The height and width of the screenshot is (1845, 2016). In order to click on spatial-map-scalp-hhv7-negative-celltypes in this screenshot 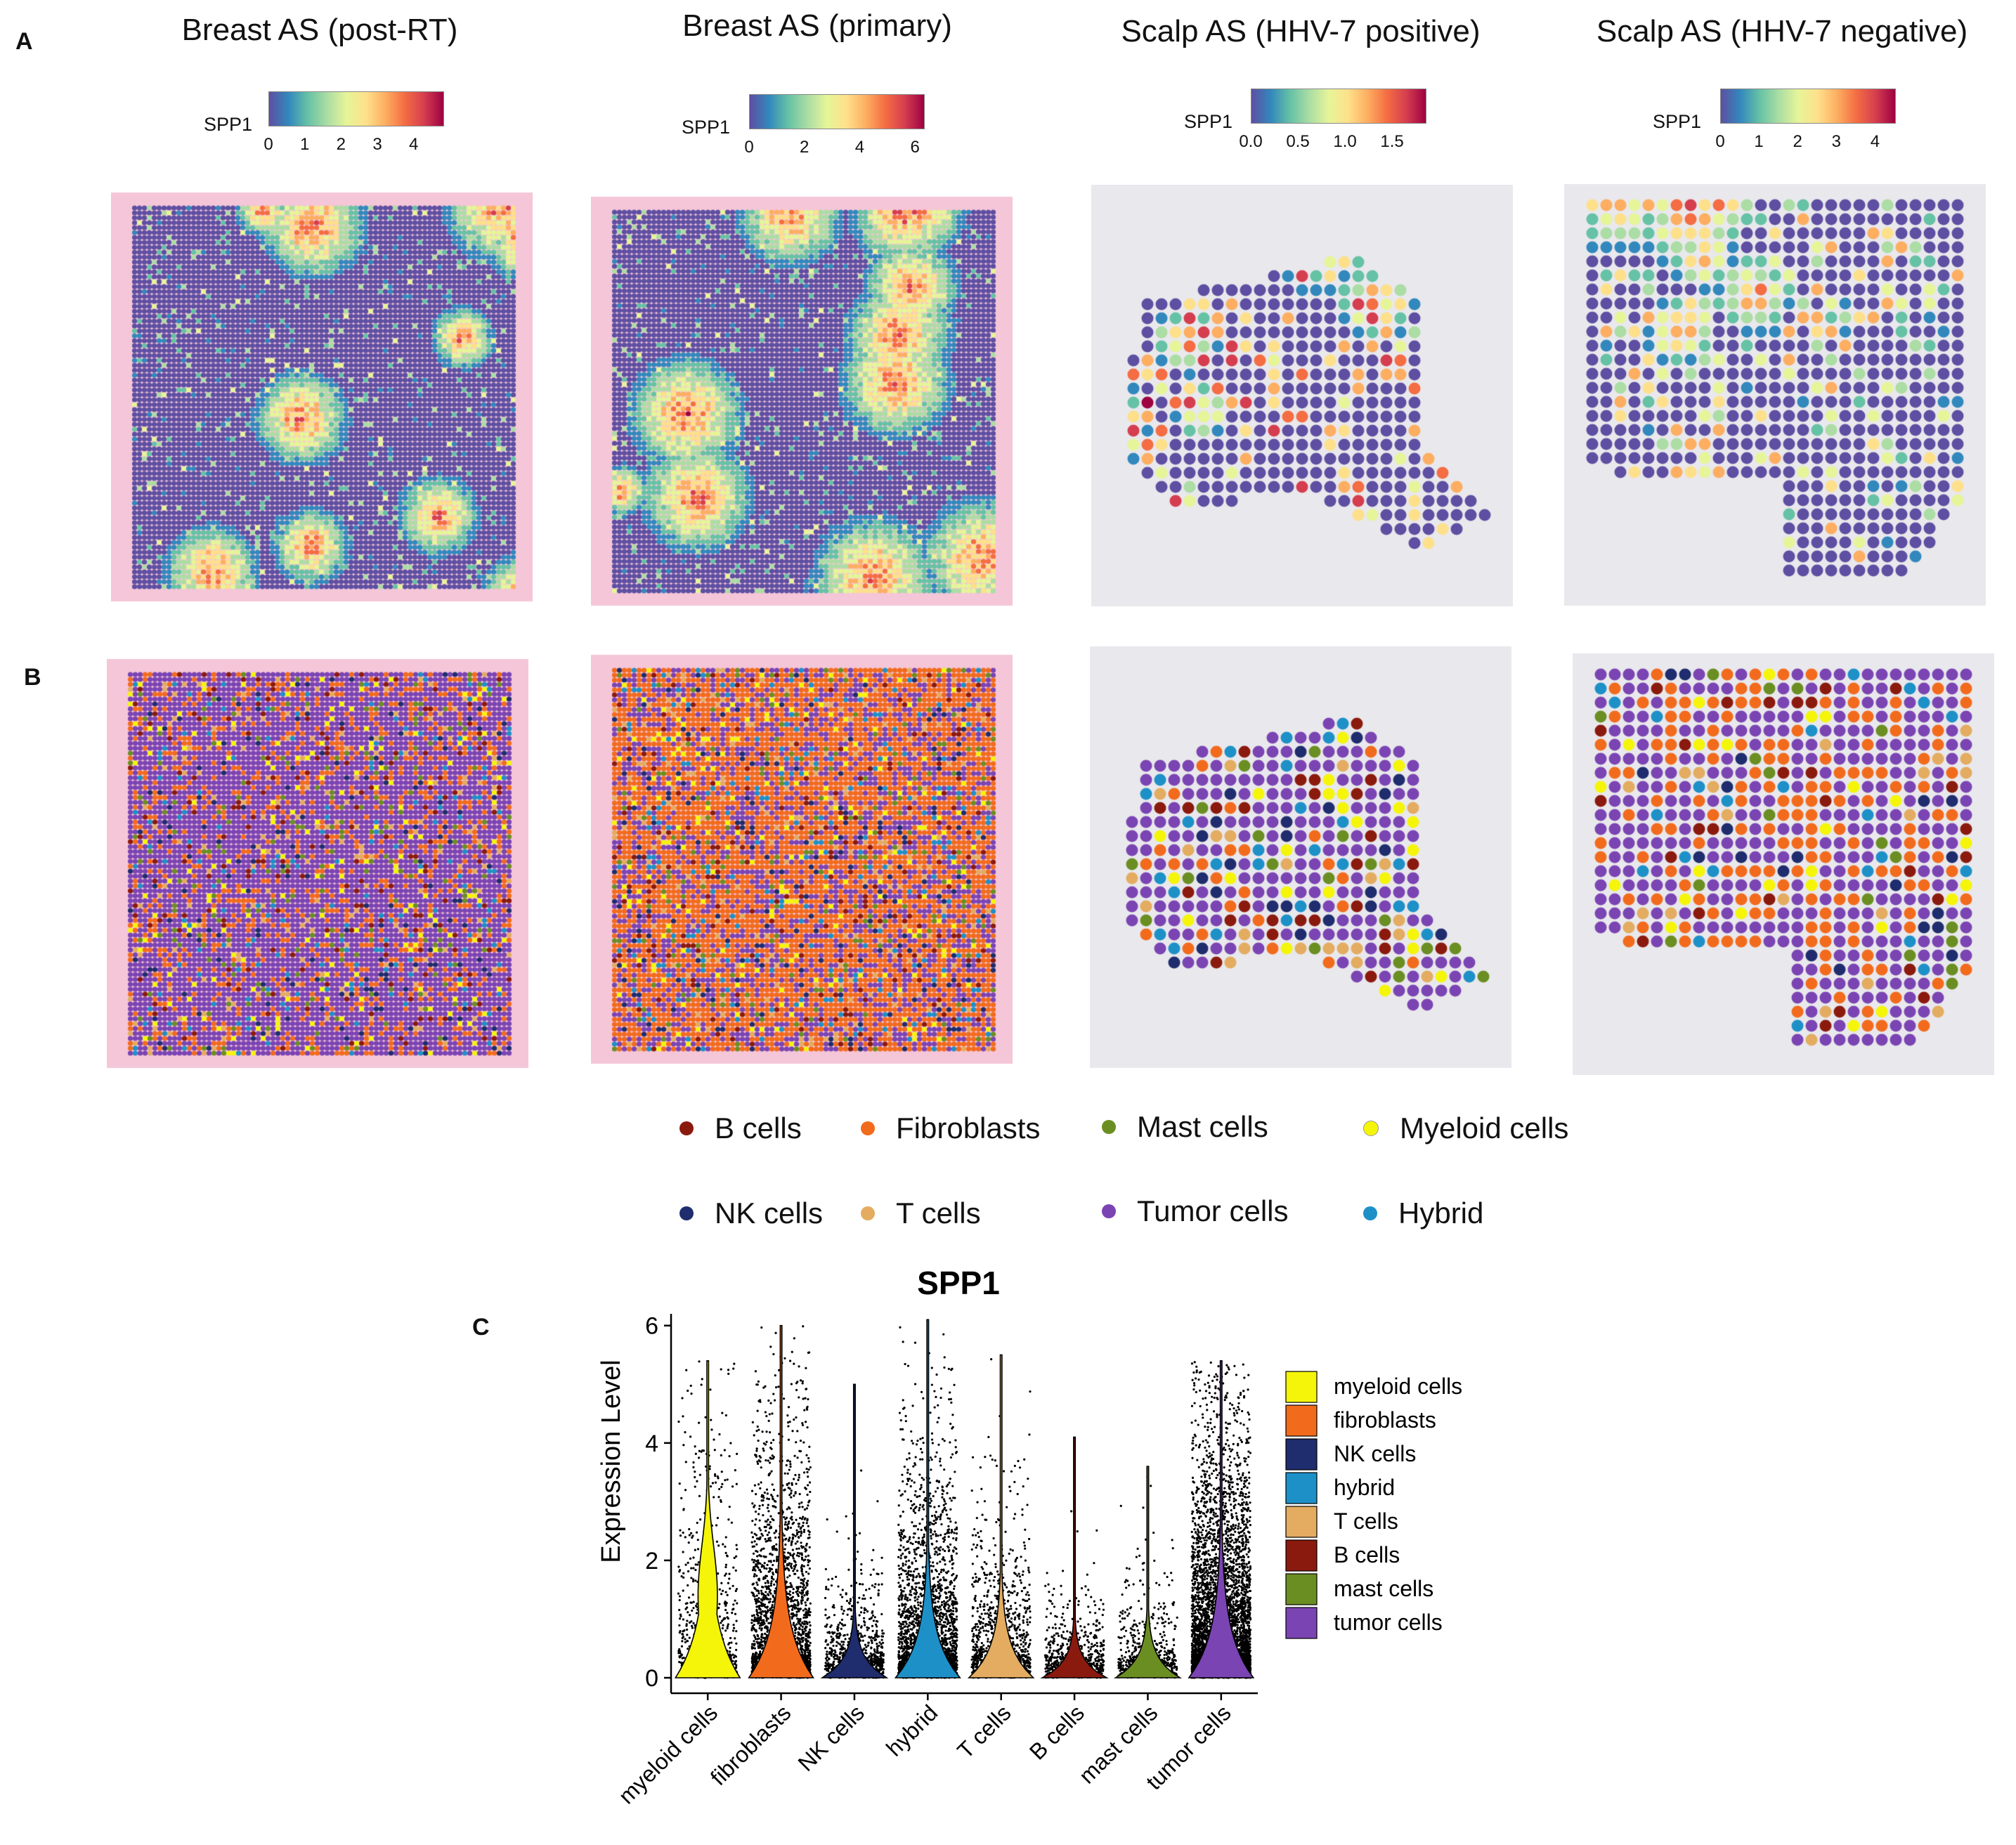, I will do `click(1783, 864)`.